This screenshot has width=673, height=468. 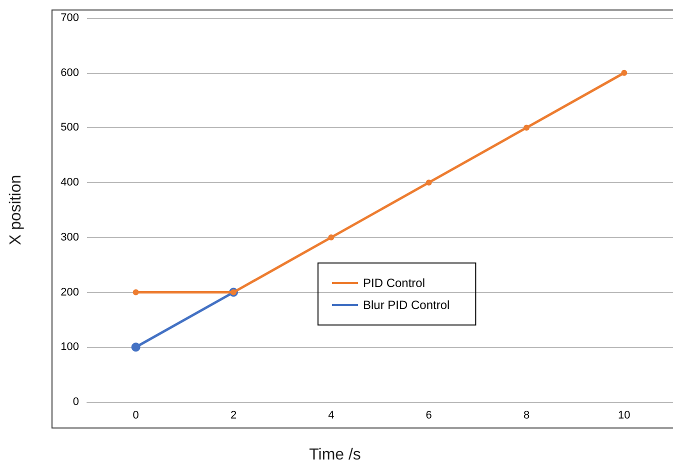 I want to click on y-tick-label: 0, so click(x=75, y=402).